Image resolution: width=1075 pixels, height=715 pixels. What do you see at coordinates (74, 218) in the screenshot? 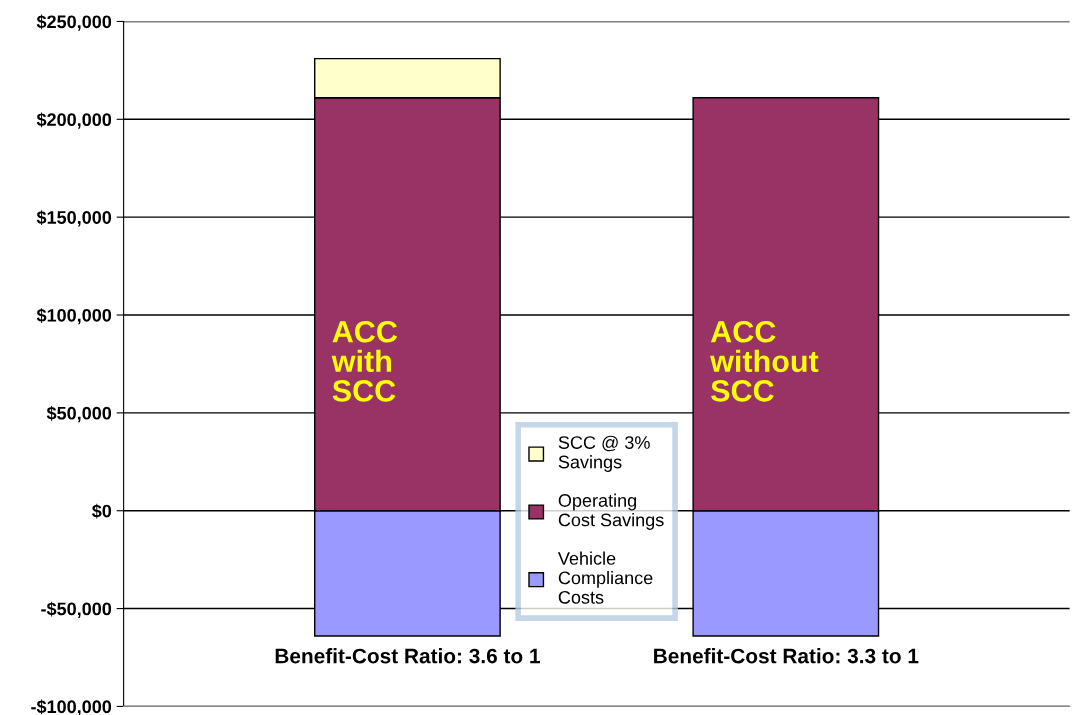
I see `y-tick-label: $150,000` at bounding box center [74, 218].